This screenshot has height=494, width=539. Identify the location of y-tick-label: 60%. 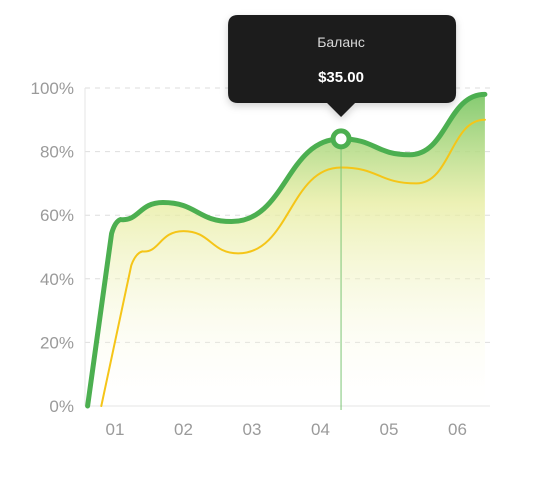
(57, 215).